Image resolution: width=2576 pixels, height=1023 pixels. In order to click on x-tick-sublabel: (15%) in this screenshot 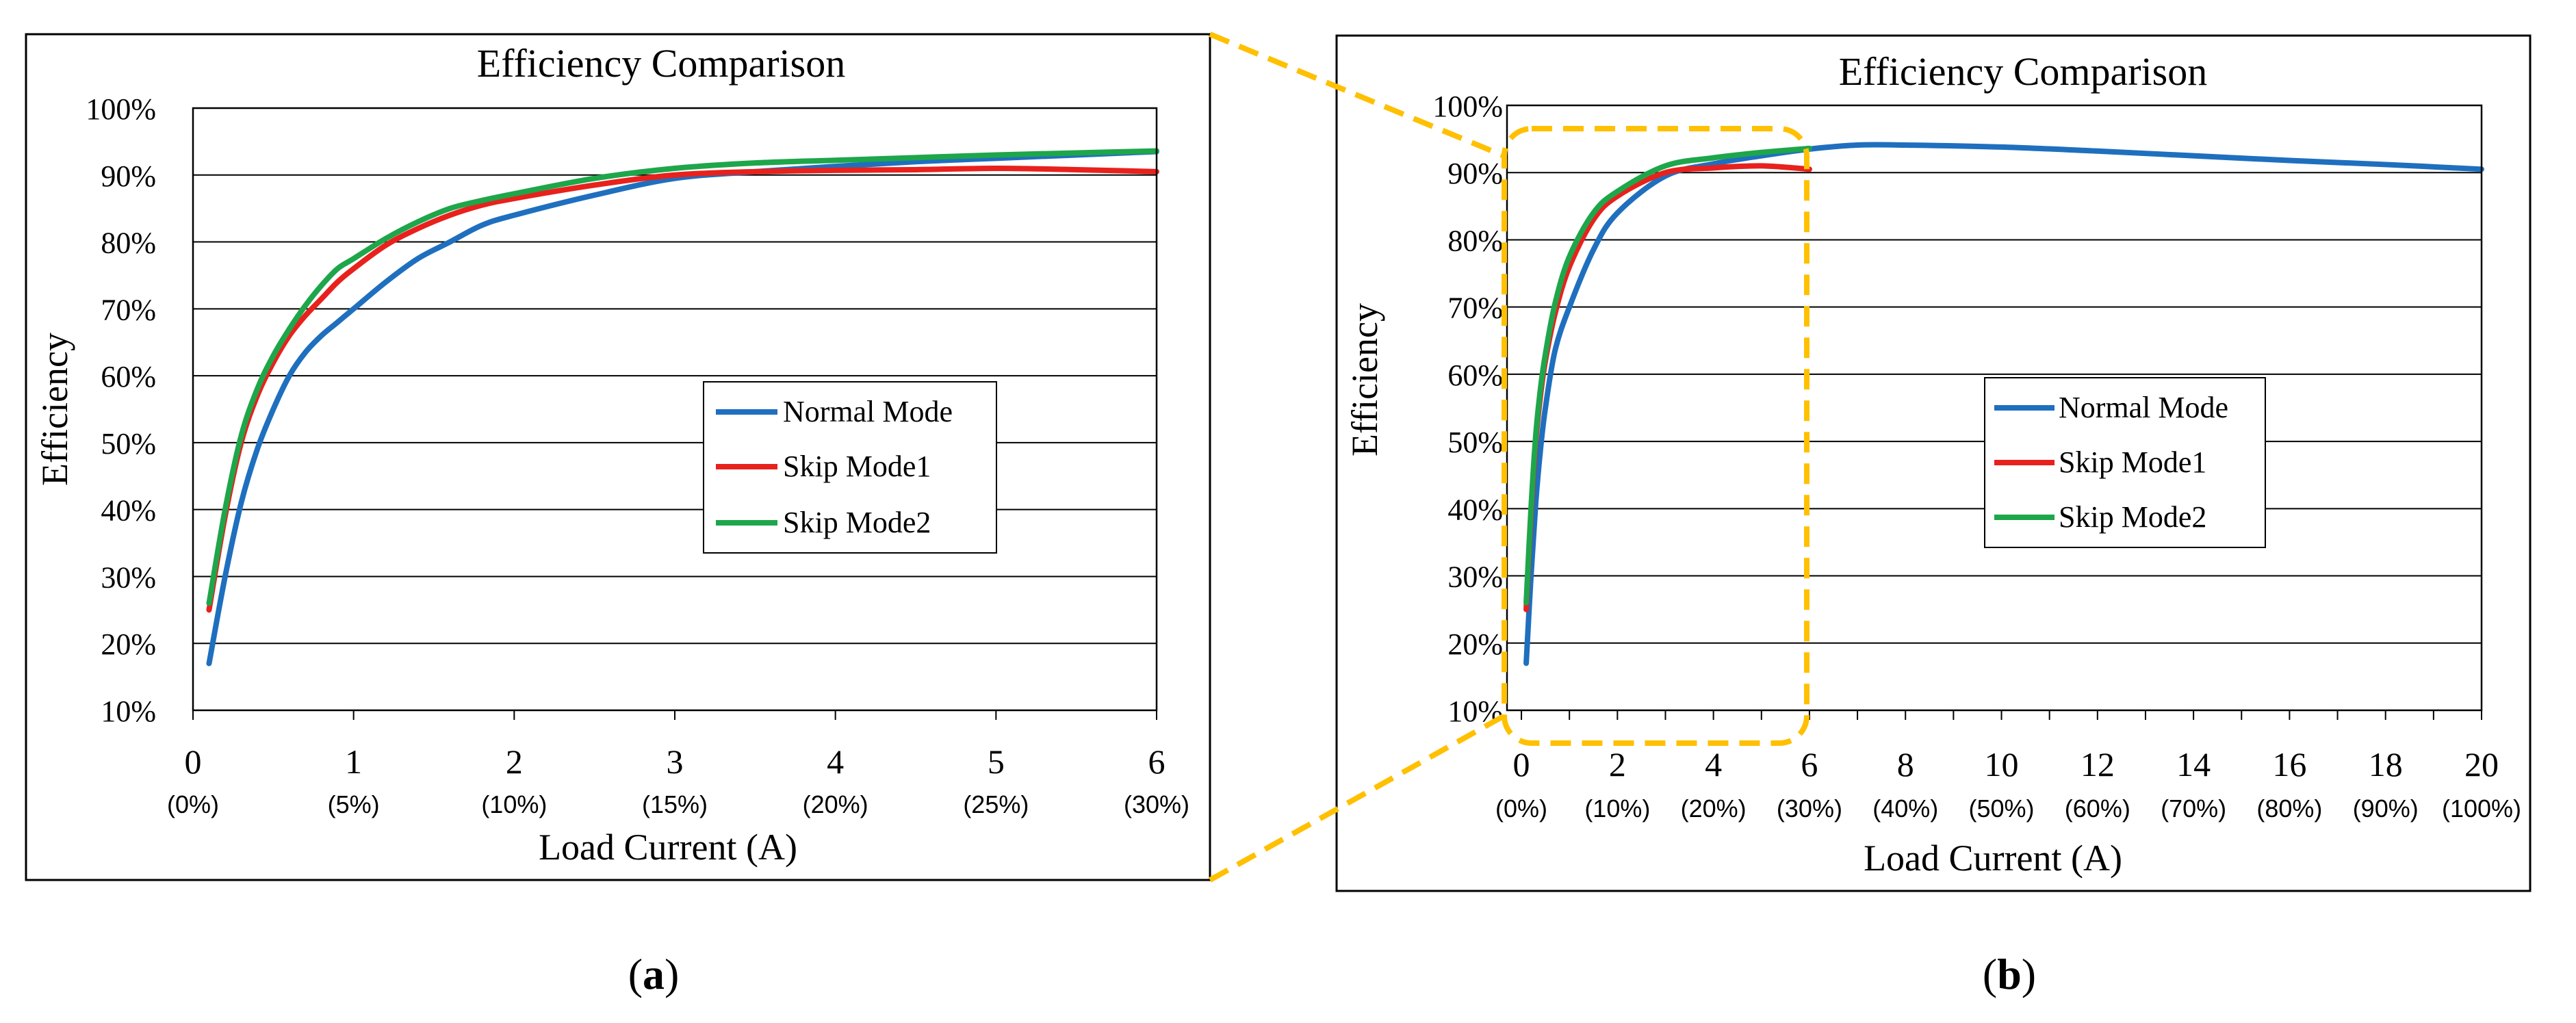, I will do `click(675, 804)`.